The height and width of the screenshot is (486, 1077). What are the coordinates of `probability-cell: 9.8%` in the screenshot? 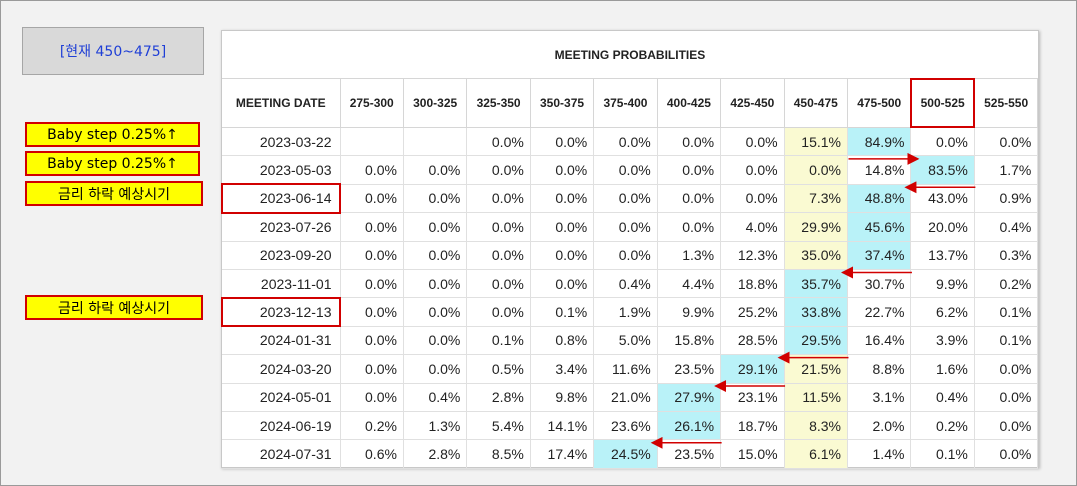 It's located at (562, 397).